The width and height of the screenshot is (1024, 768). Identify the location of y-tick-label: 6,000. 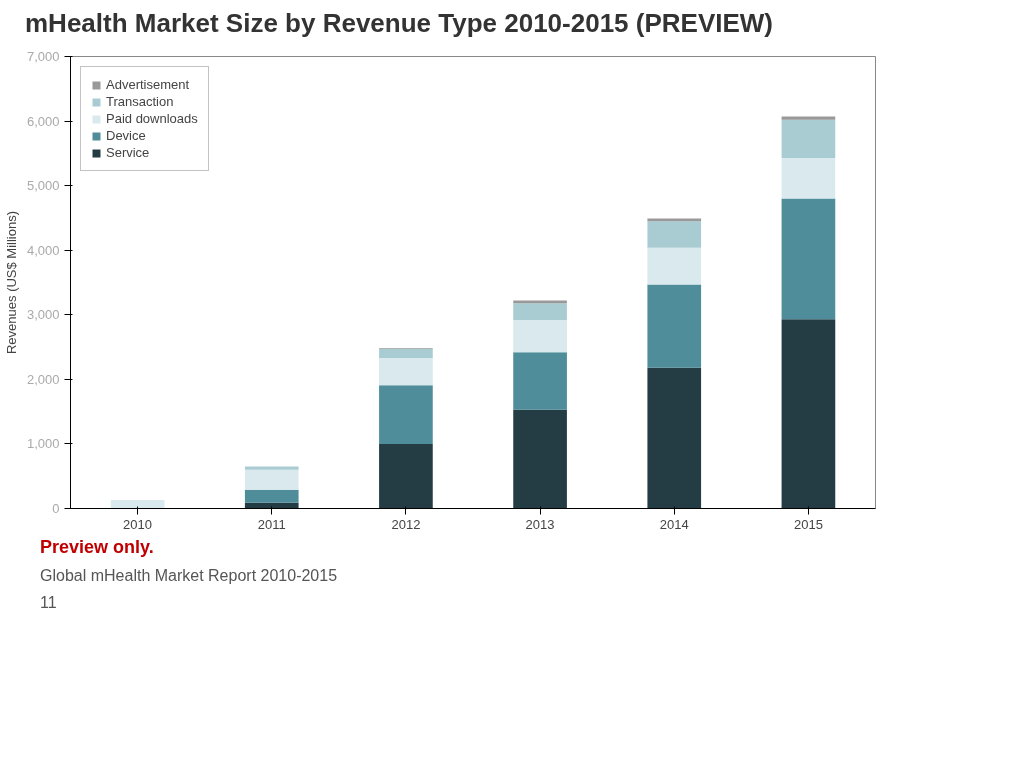
(43, 121).